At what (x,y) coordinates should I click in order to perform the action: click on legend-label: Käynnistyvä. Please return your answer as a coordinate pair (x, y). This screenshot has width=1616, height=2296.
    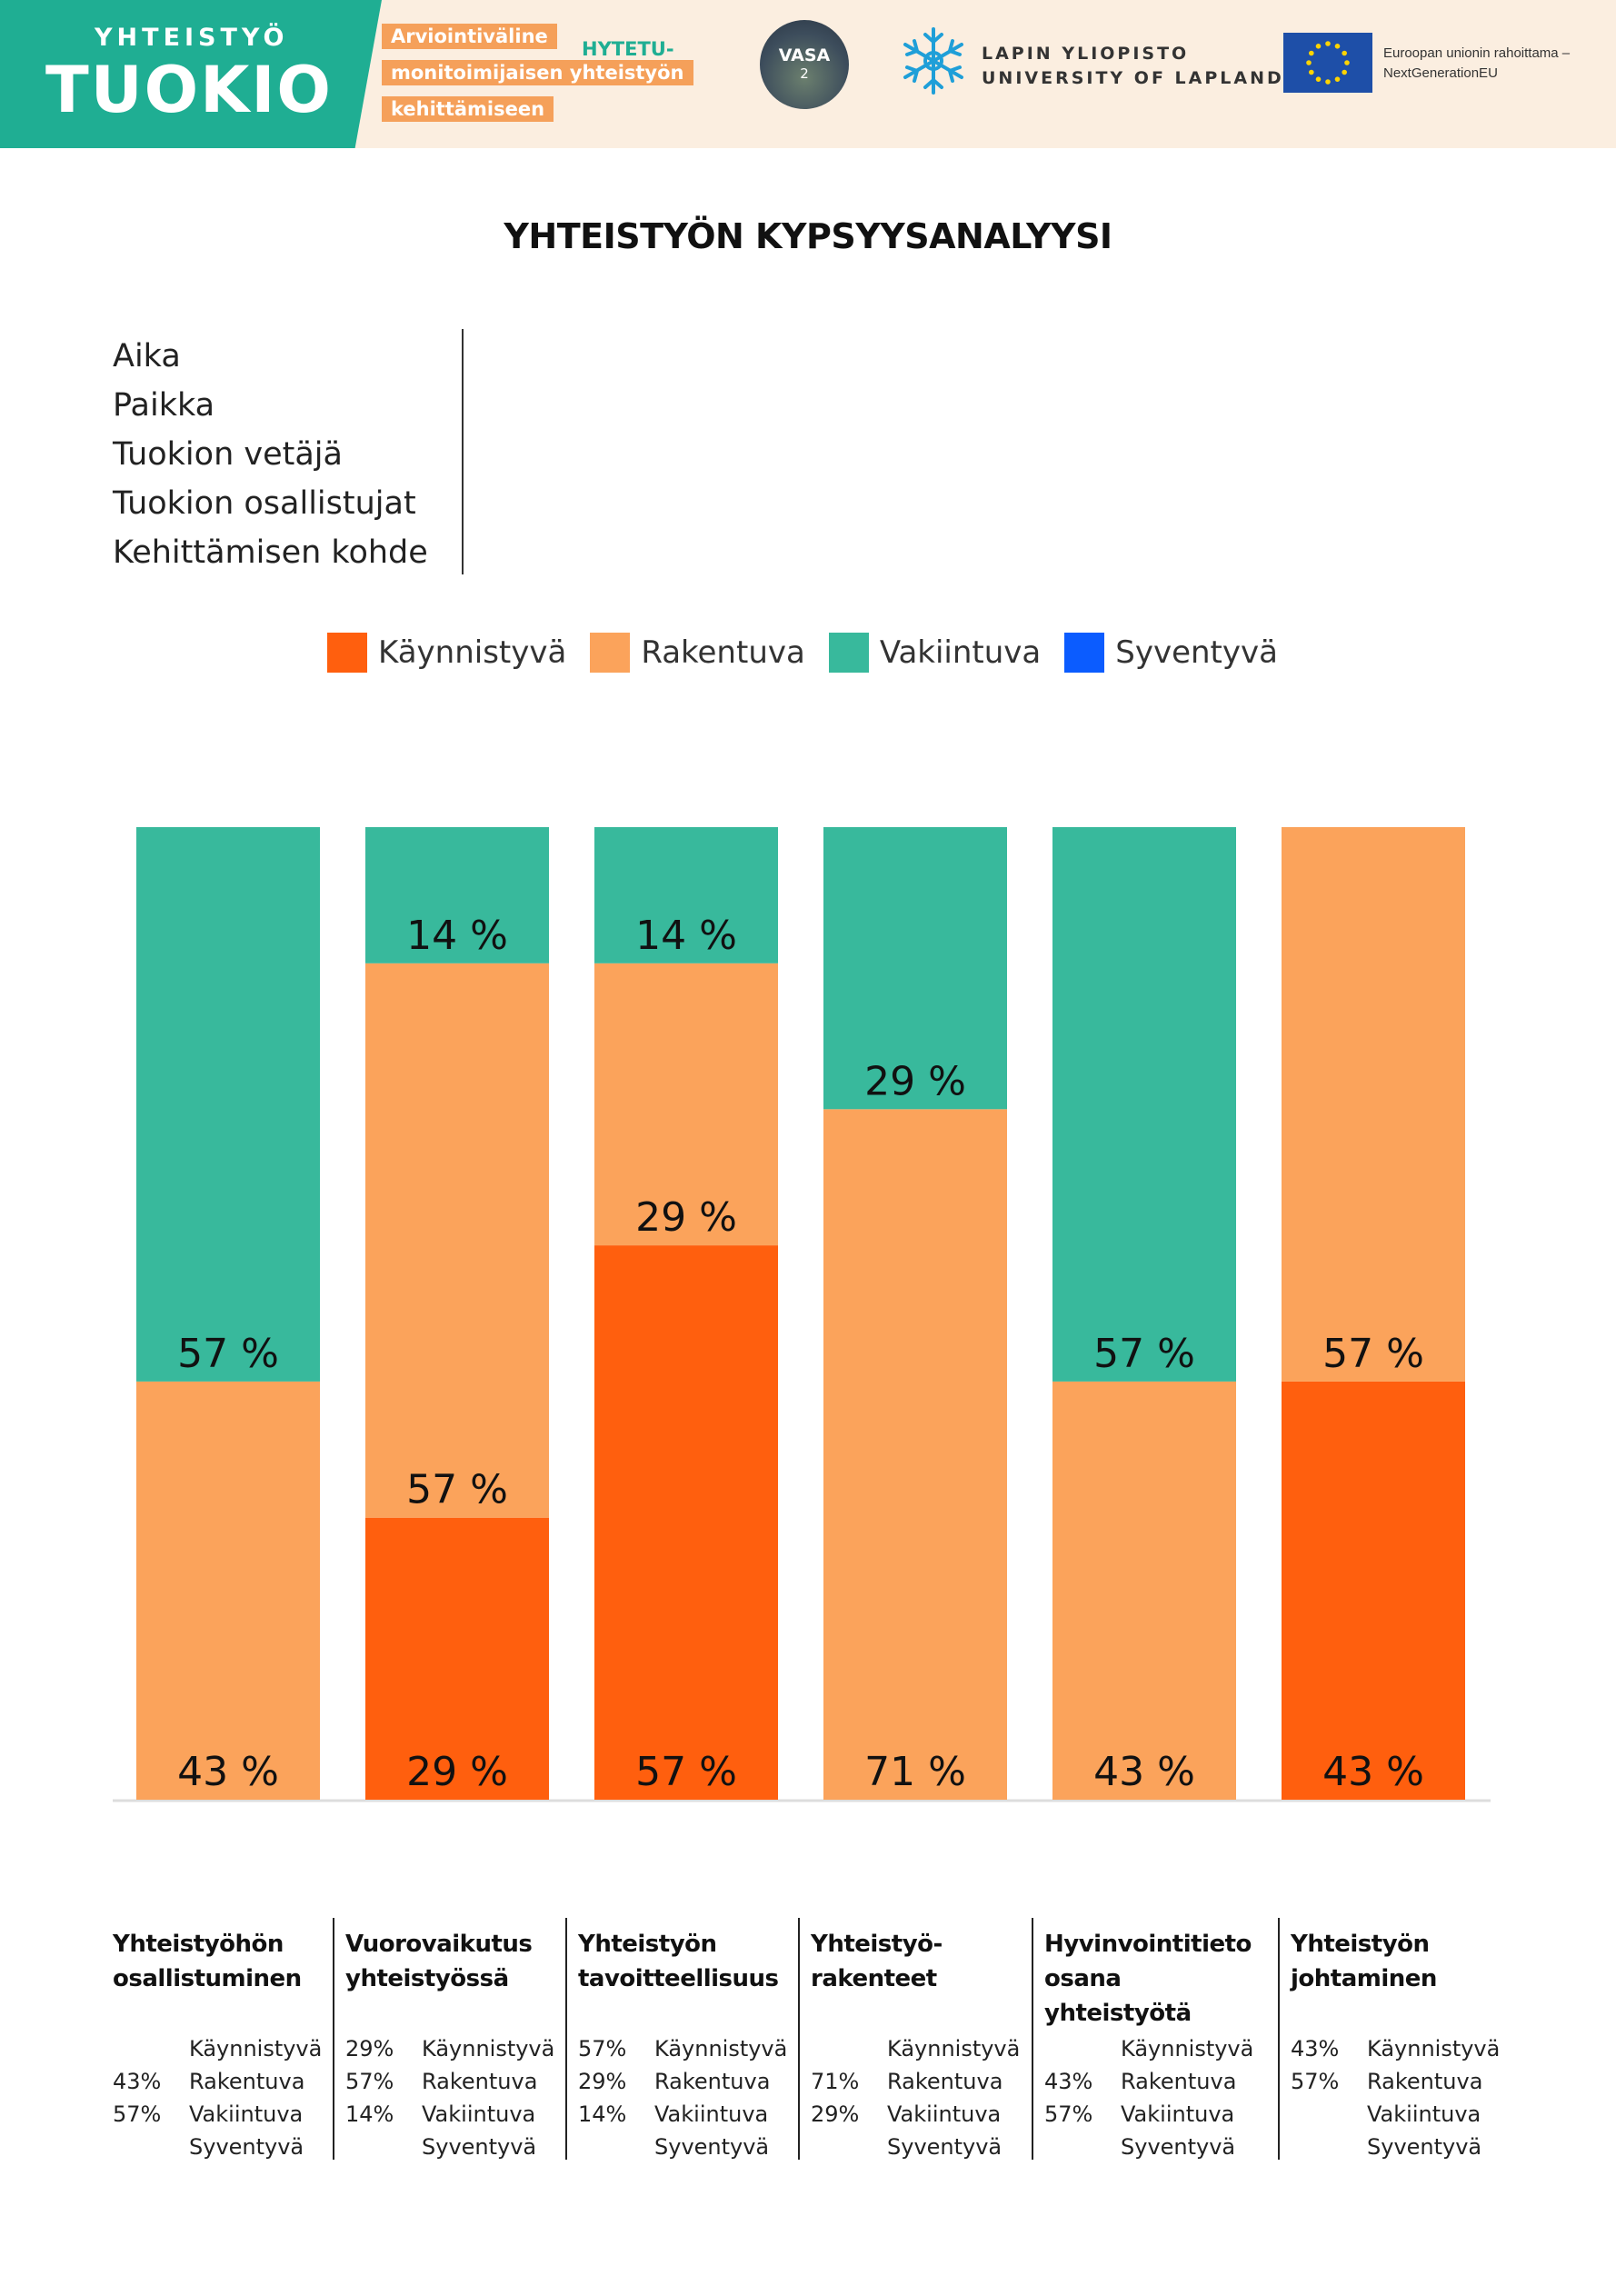
    Looking at the image, I should click on (472, 652).